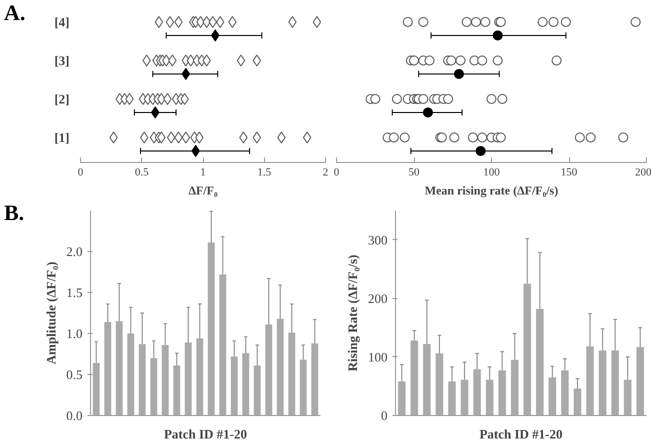 This screenshot has height=444, width=651. I want to click on y-tick-label: 200, so click(378, 298).